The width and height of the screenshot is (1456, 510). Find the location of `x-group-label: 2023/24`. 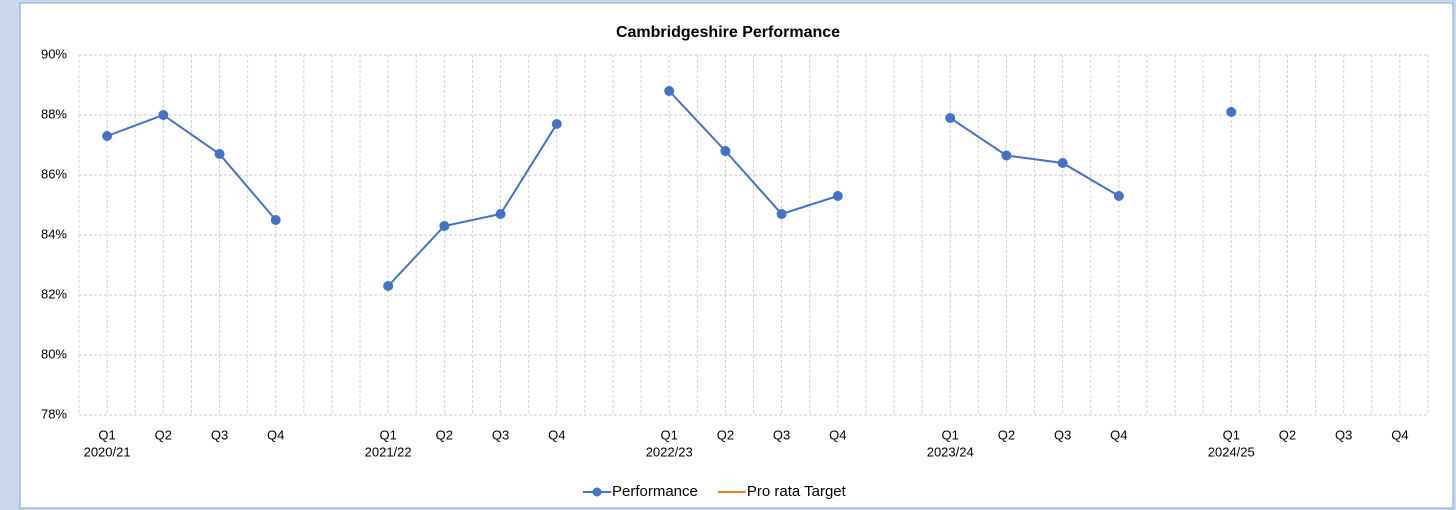

x-group-label: 2023/24 is located at coordinates (950, 451).